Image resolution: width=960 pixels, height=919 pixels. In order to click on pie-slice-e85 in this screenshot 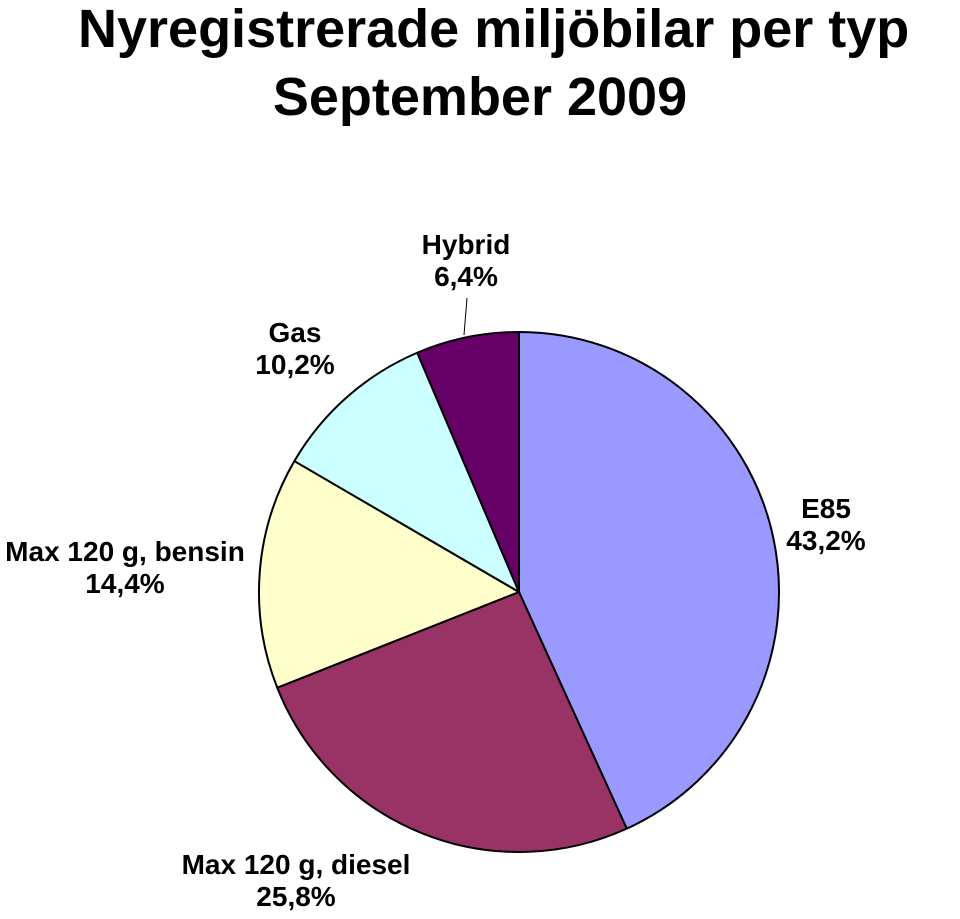, I will do `click(649, 580)`.